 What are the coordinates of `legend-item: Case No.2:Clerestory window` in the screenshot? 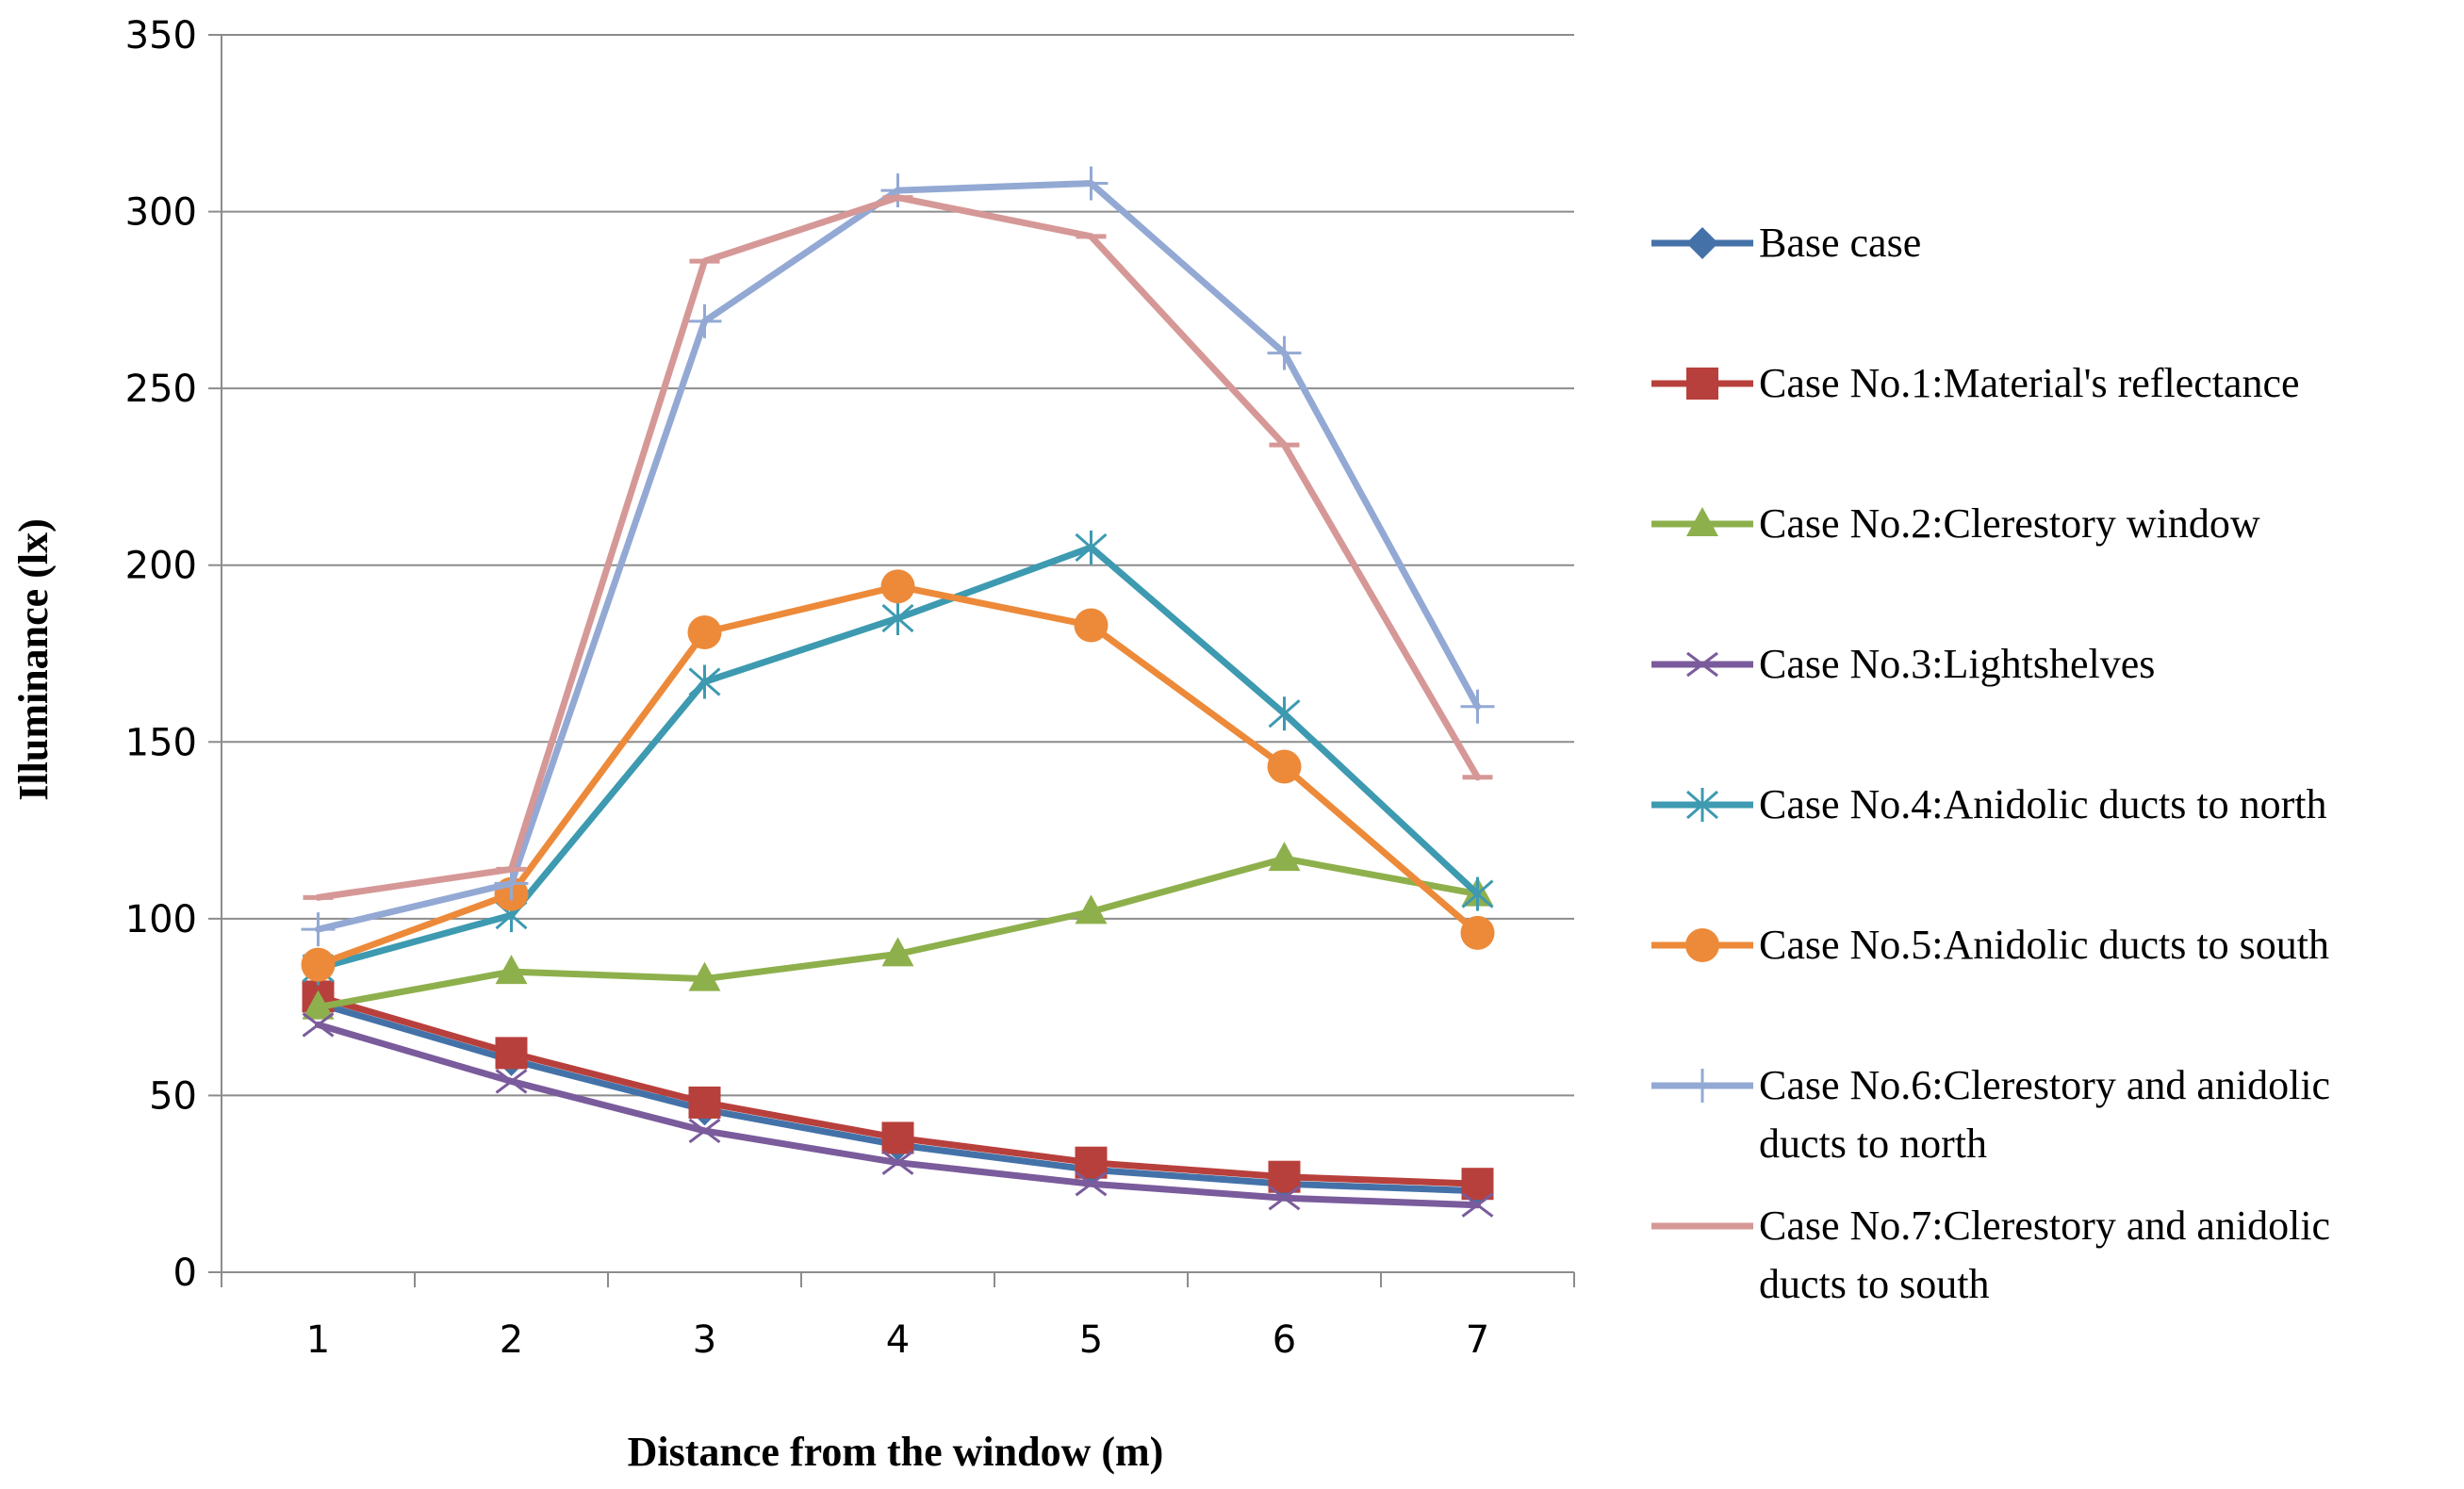 It's located at (1956, 524).